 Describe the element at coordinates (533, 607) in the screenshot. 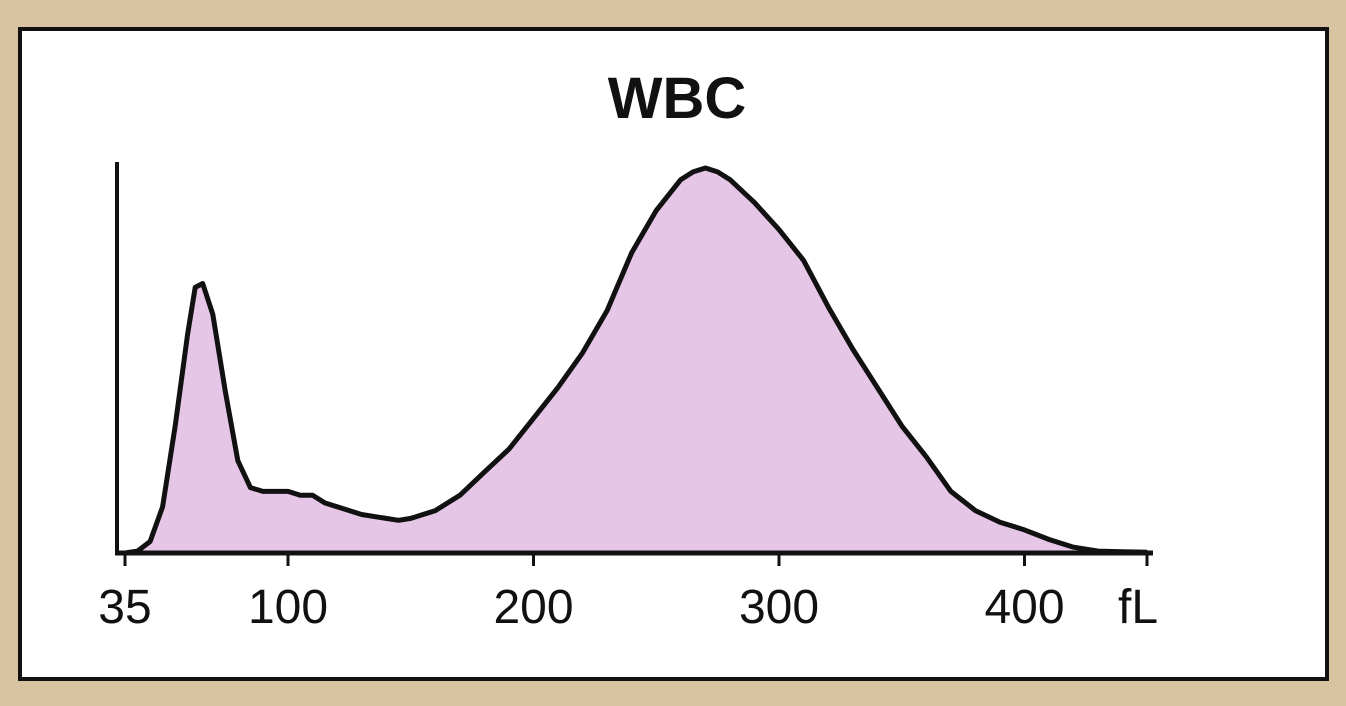

I see `x-tick-label: 200` at that location.